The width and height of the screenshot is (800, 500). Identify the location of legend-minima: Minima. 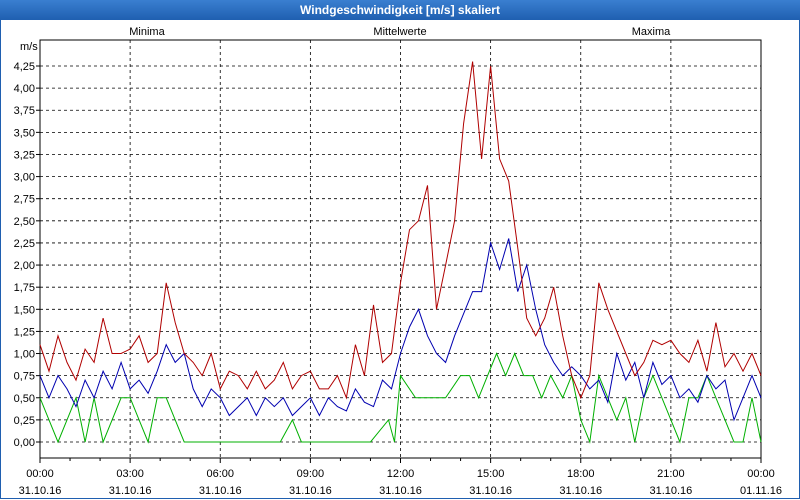
(147, 32).